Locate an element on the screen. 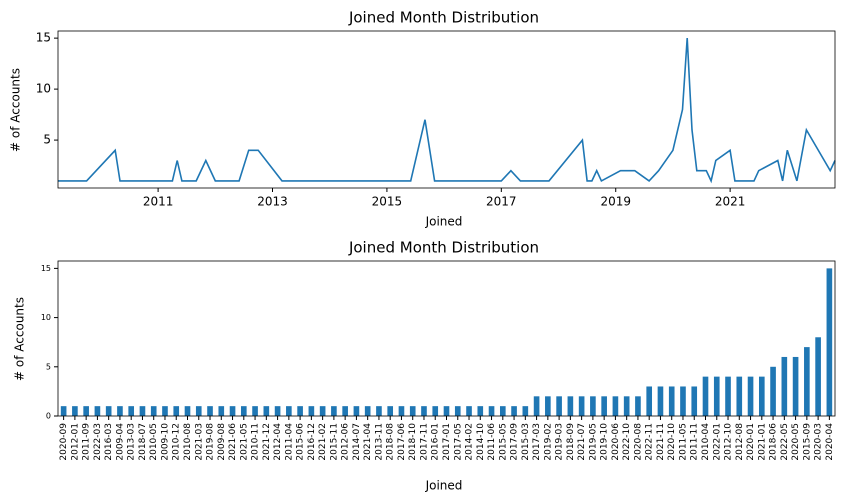  x-tick-label: 2014-02 is located at coordinates (470, 442).